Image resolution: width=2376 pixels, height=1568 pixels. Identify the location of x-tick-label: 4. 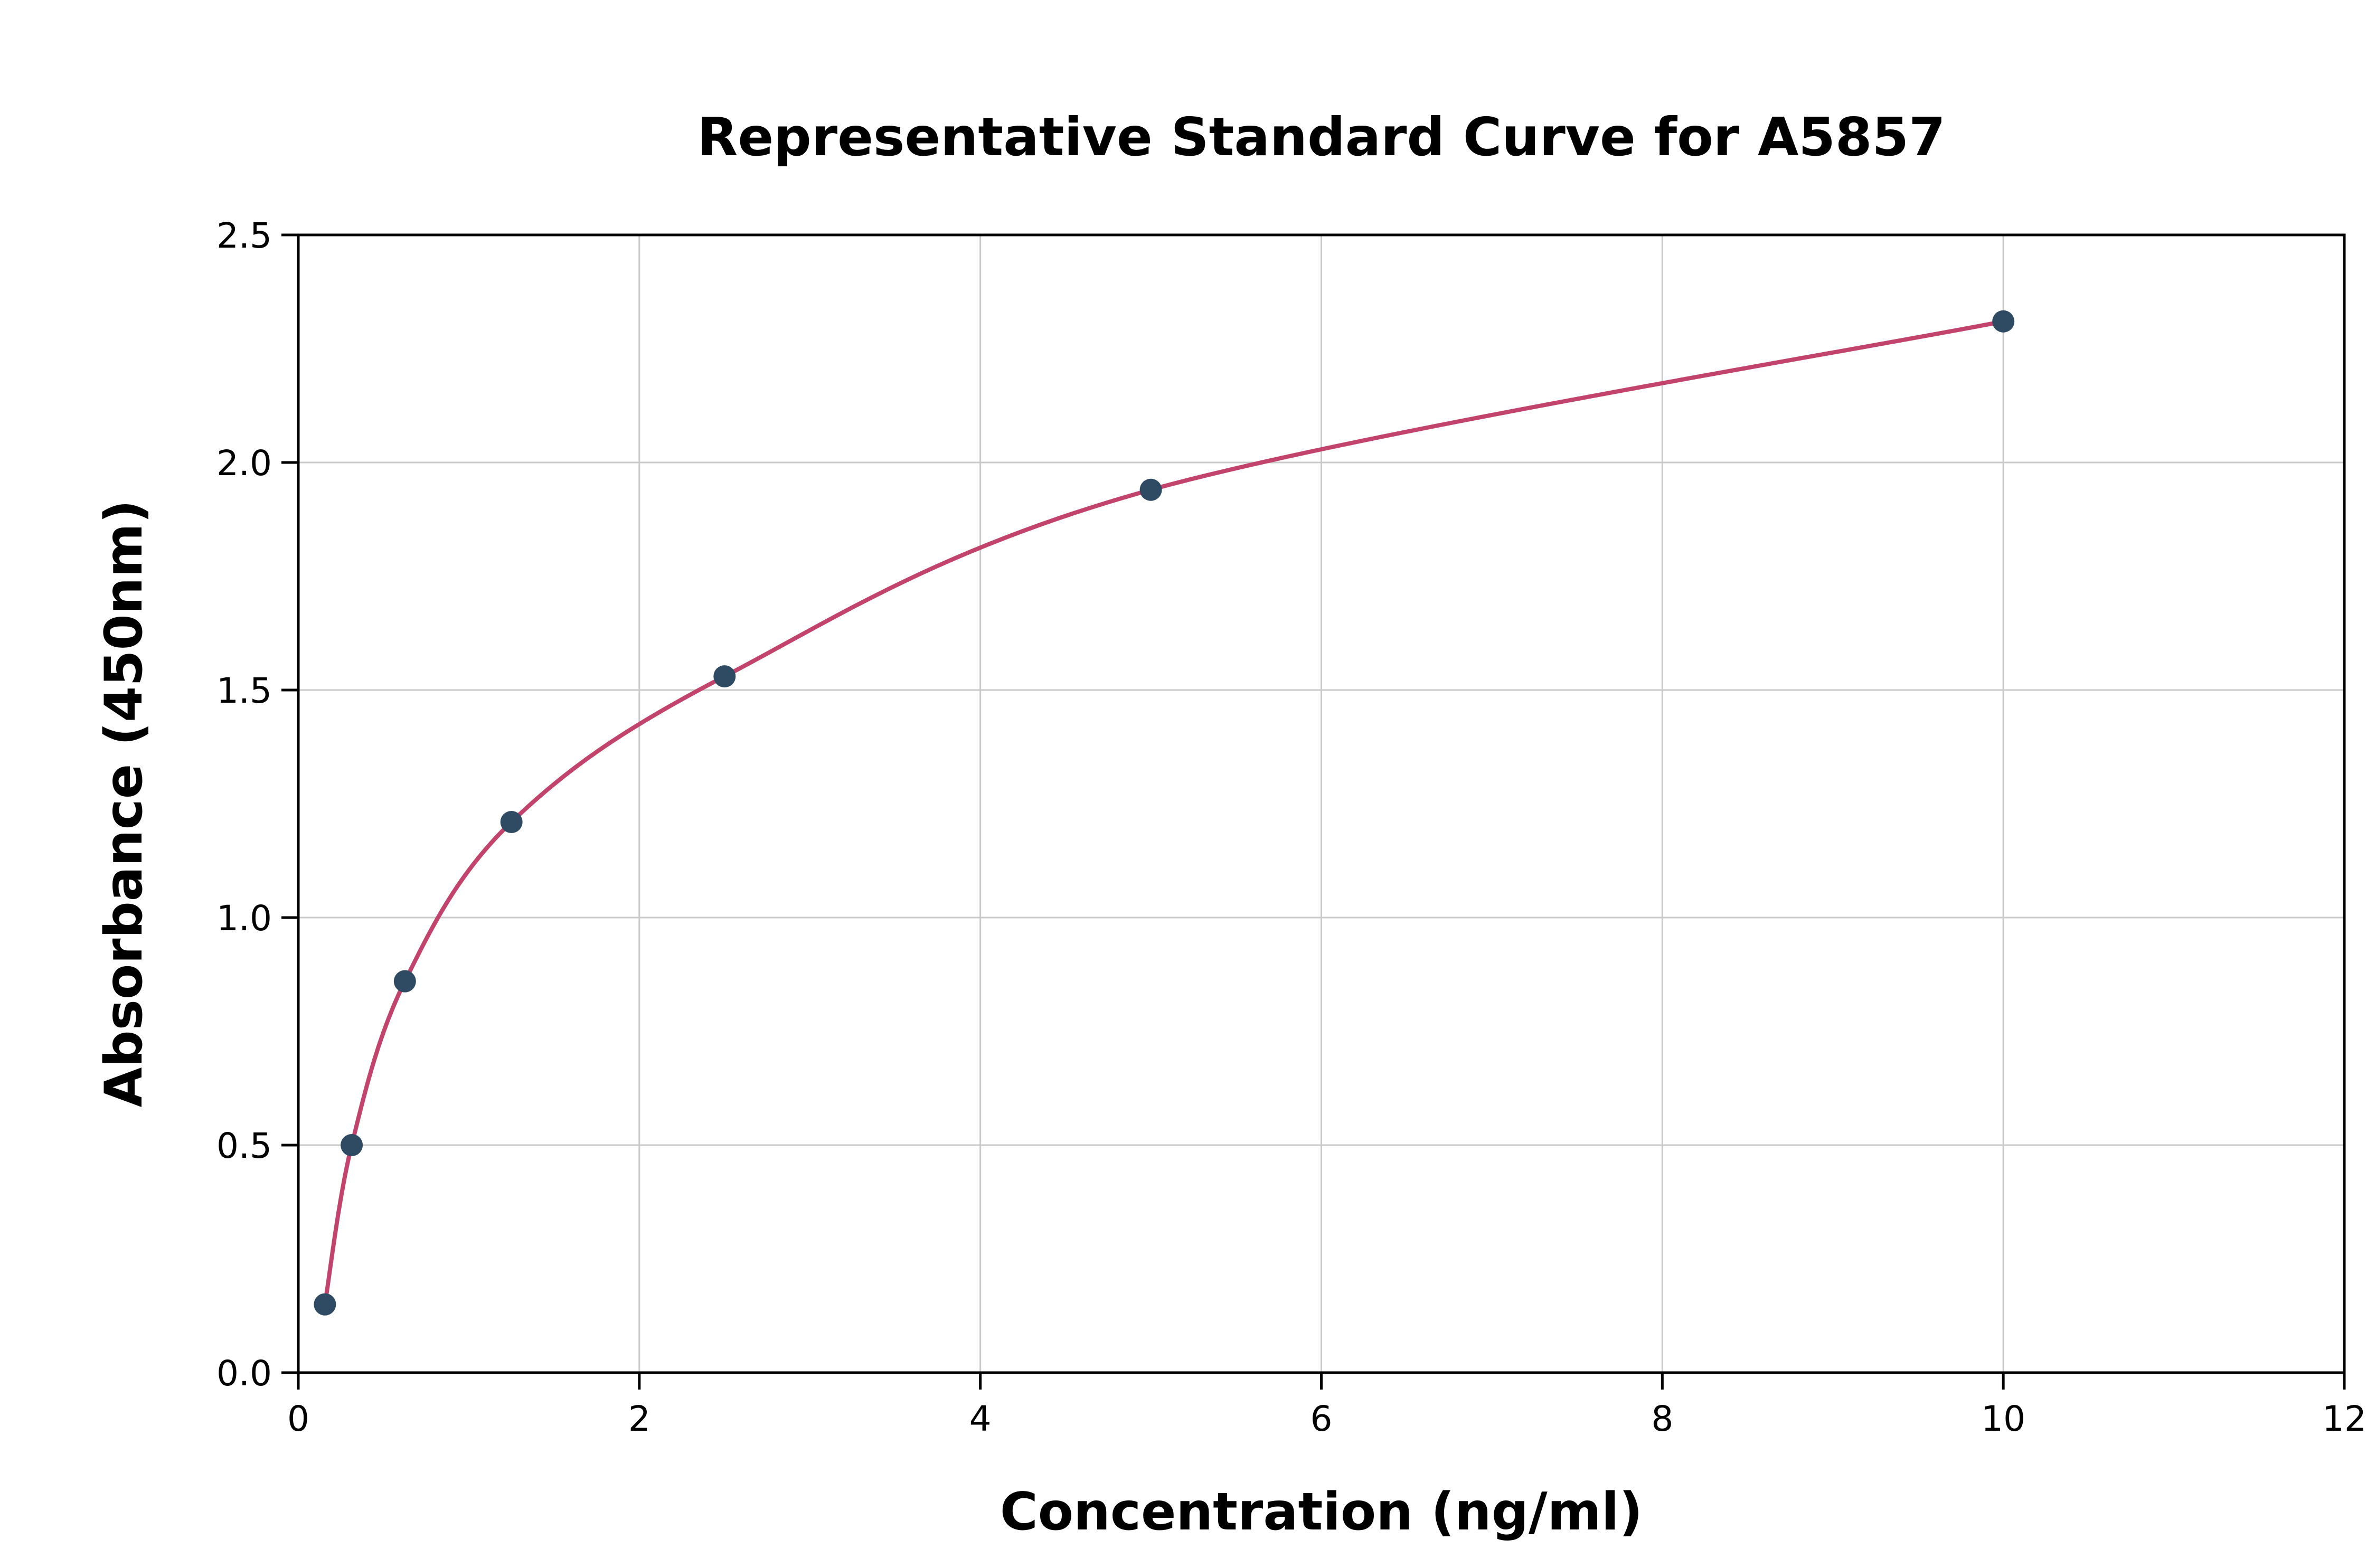
(980, 1419).